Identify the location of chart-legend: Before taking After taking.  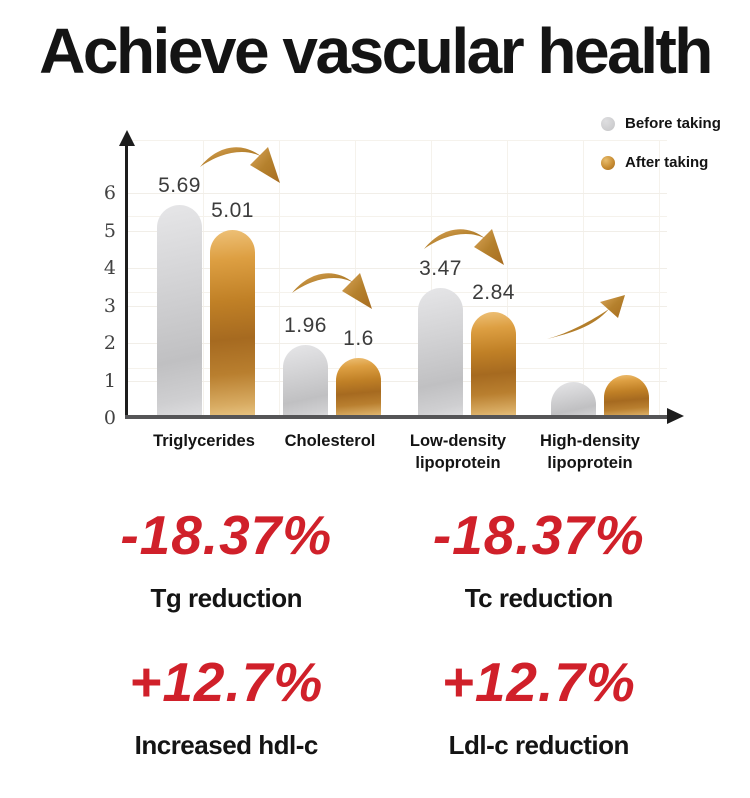
(661, 143).